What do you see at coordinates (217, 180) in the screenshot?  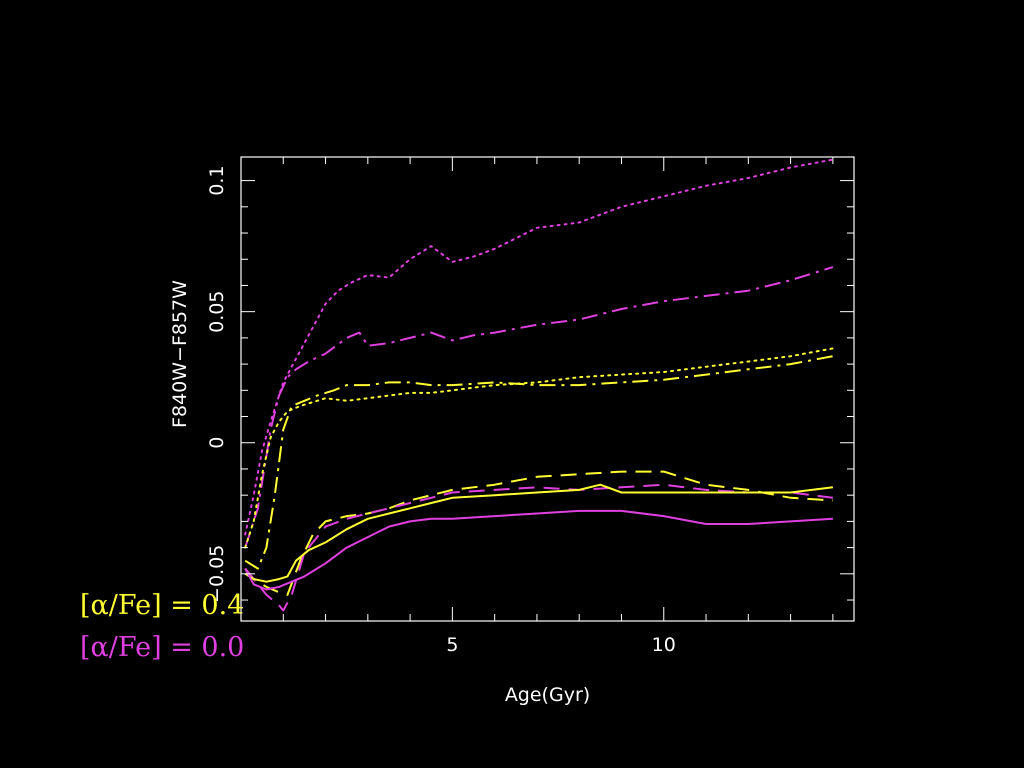 I see `y-tick-label: 0.1` at bounding box center [217, 180].